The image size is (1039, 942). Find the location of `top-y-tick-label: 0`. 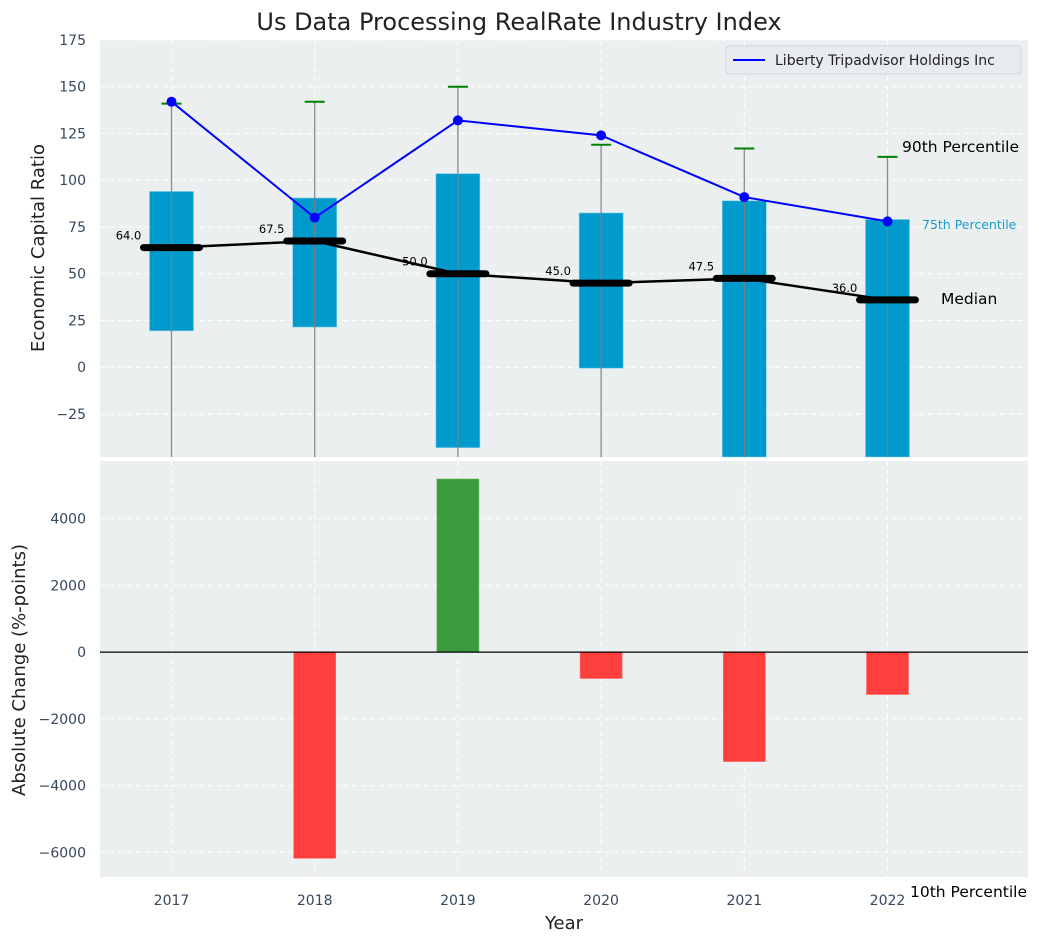

top-y-tick-label: 0 is located at coordinates (81, 368).